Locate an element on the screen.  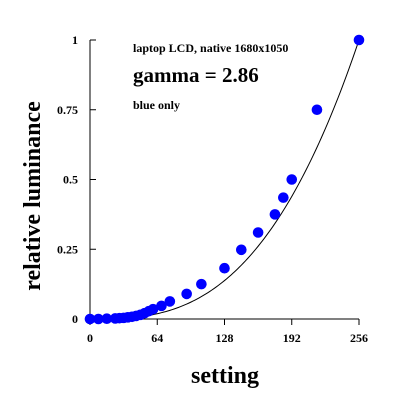
y-tick-label: 0.25 is located at coordinates (67, 249).